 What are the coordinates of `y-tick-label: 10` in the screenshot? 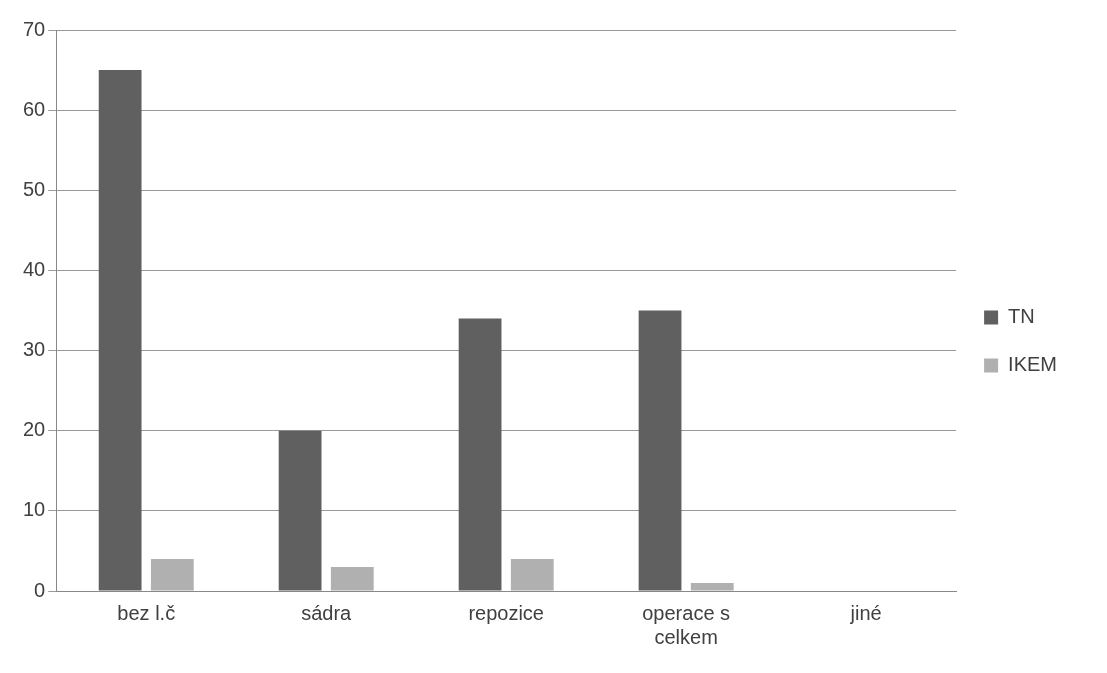 It's located at (34, 509).